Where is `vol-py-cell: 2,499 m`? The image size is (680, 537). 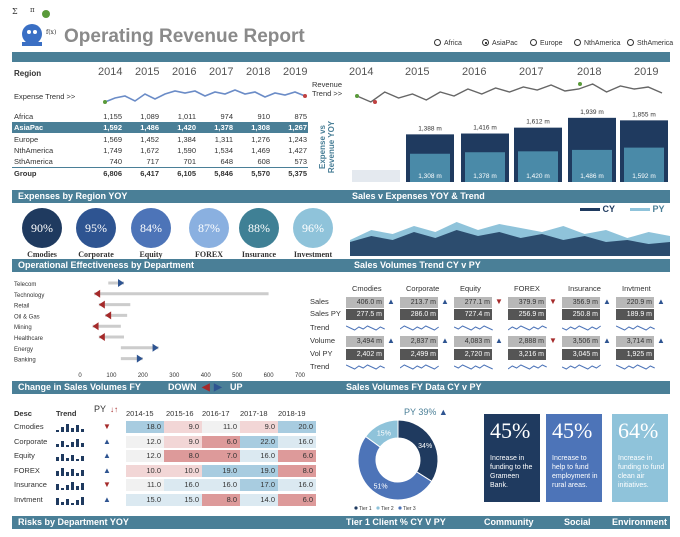
vol-py-cell: 2,499 m is located at coordinates (419, 354).